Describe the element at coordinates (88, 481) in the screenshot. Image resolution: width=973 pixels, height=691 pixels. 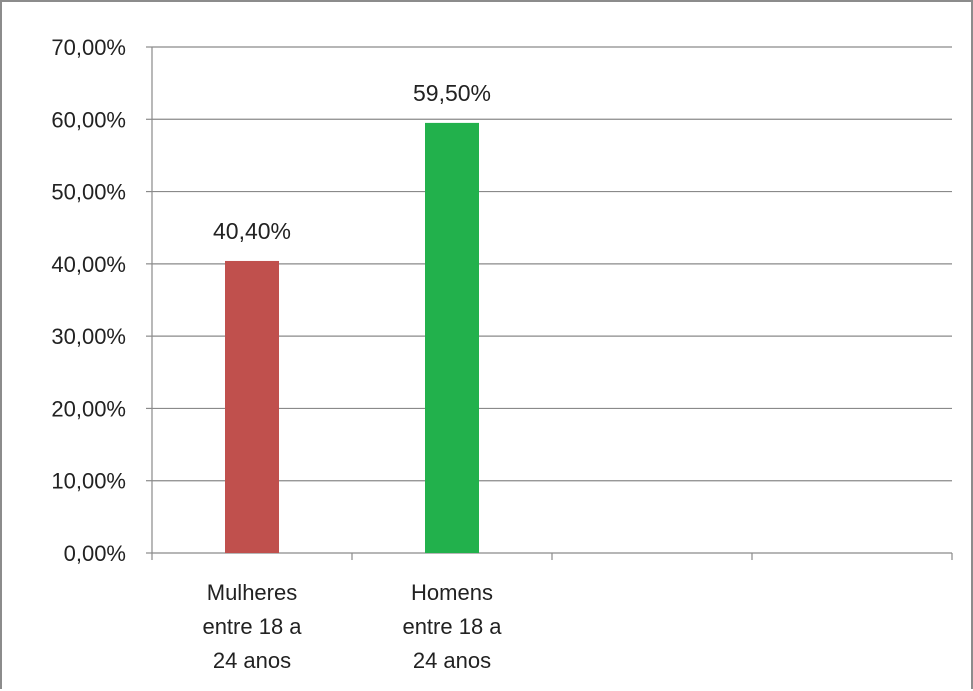
I see `y-tick-label: 10,00%` at that location.